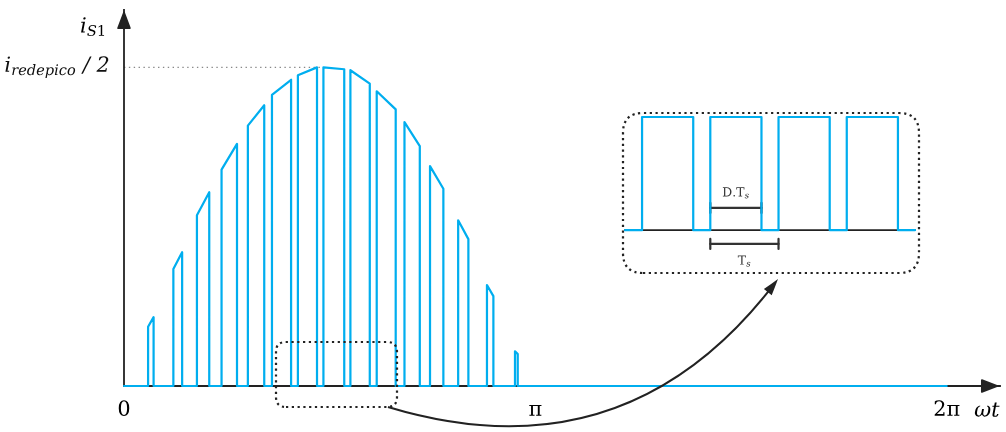 This screenshot has width=1006, height=432. Describe the element at coordinates (744, 261) in the screenshot. I see `annotation: T$_{s}$` at that location.